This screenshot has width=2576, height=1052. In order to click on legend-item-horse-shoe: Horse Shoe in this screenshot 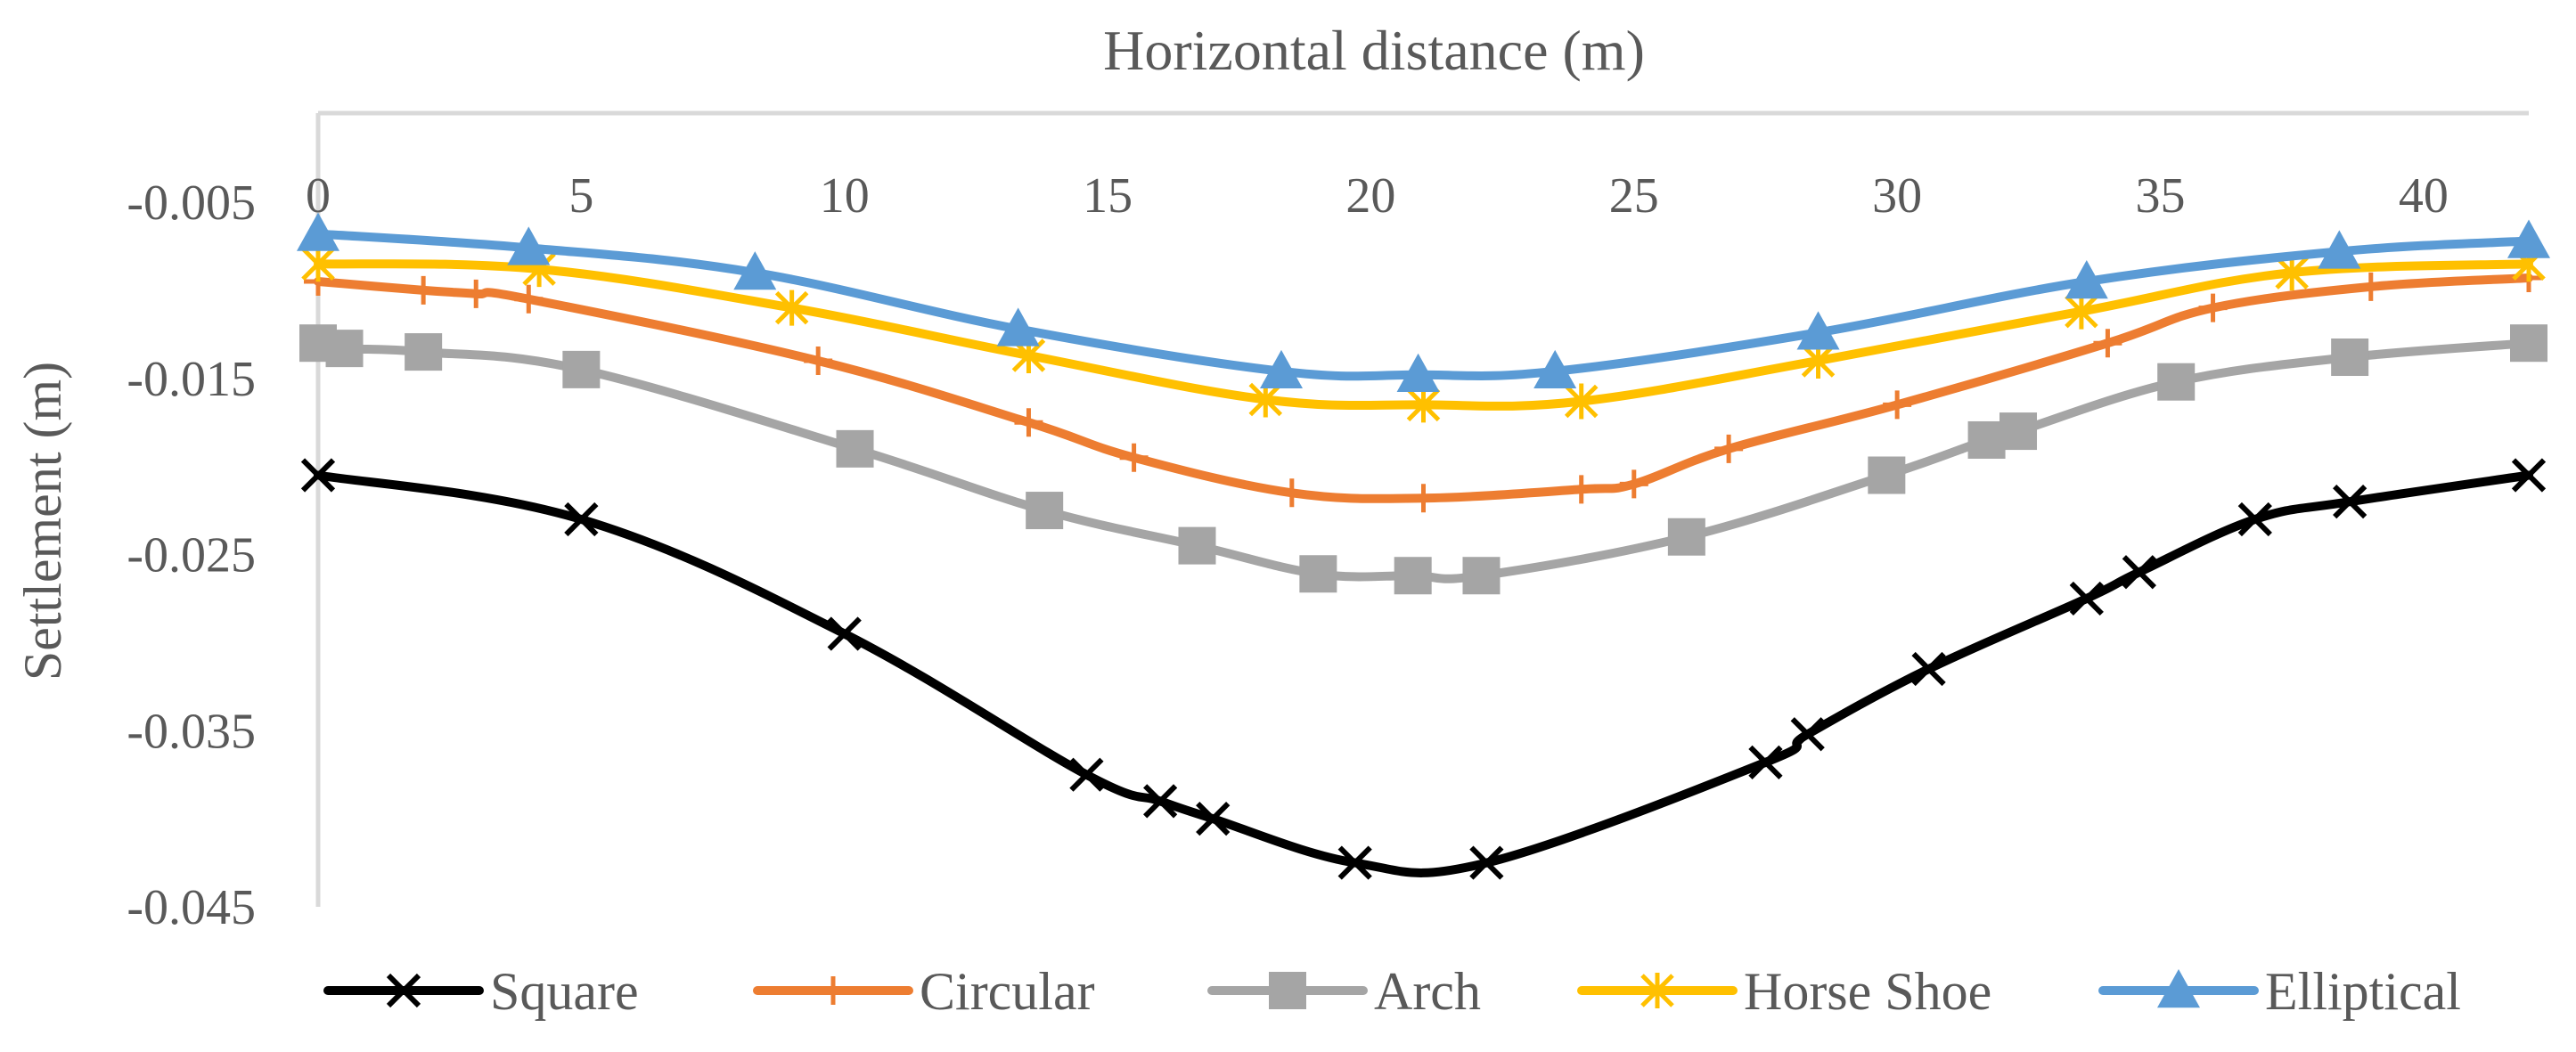, I will do `click(1784, 992)`.